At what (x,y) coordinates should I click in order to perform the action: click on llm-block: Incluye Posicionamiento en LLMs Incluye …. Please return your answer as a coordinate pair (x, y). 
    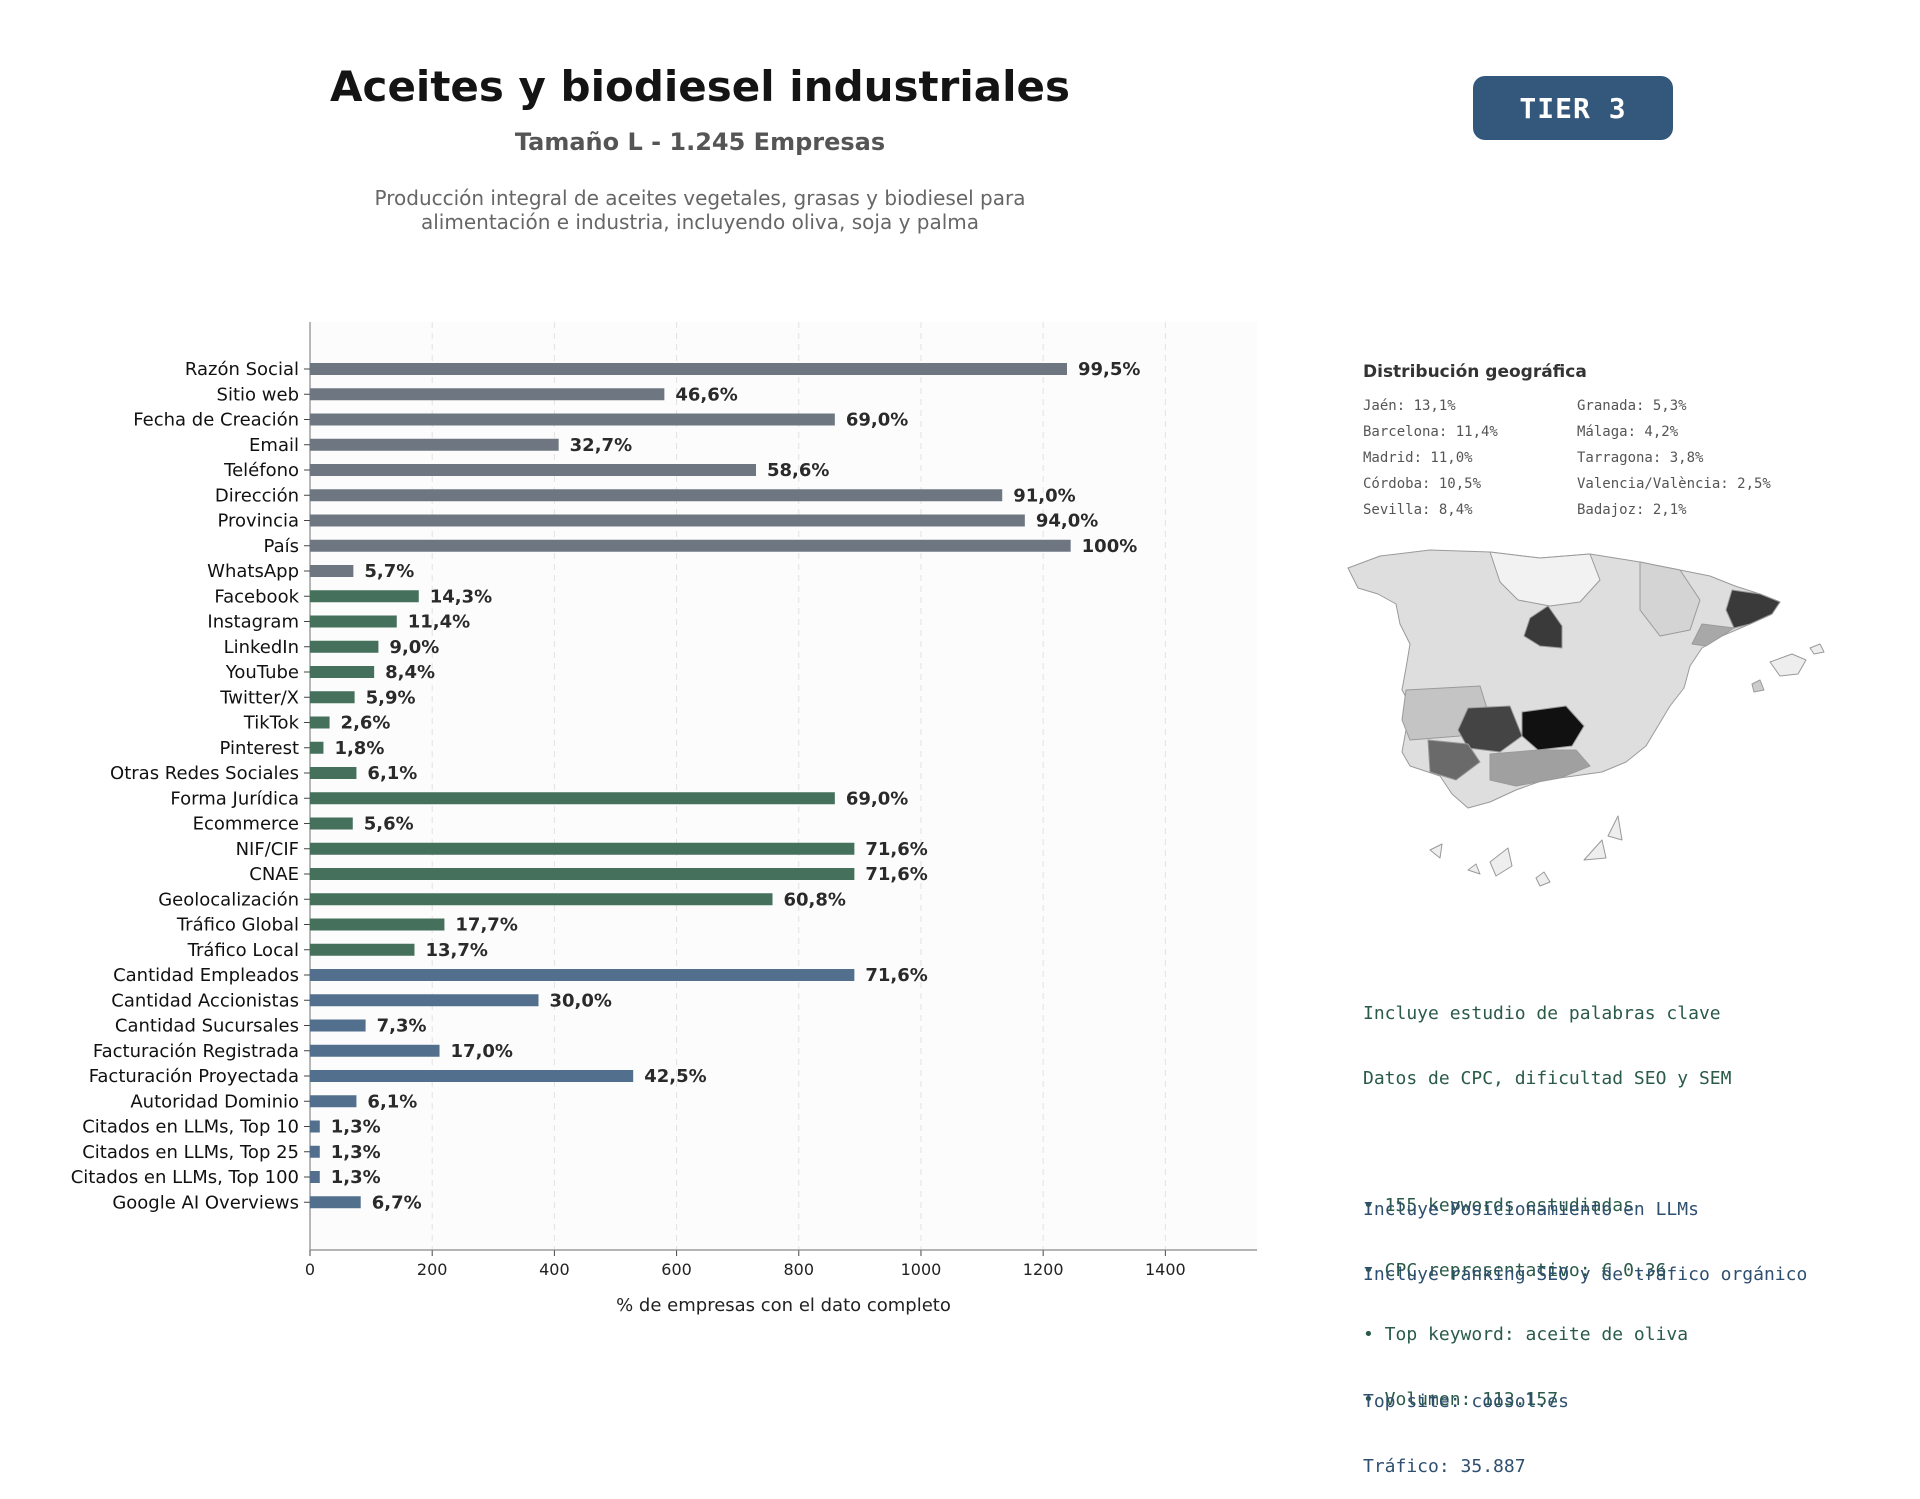
    Looking at the image, I should click on (1585, 1327).